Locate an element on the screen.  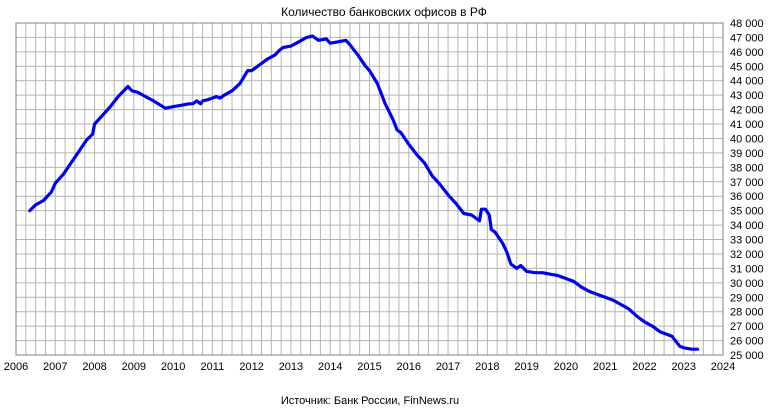
x-tick-label: 2016 is located at coordinates (409, 367).